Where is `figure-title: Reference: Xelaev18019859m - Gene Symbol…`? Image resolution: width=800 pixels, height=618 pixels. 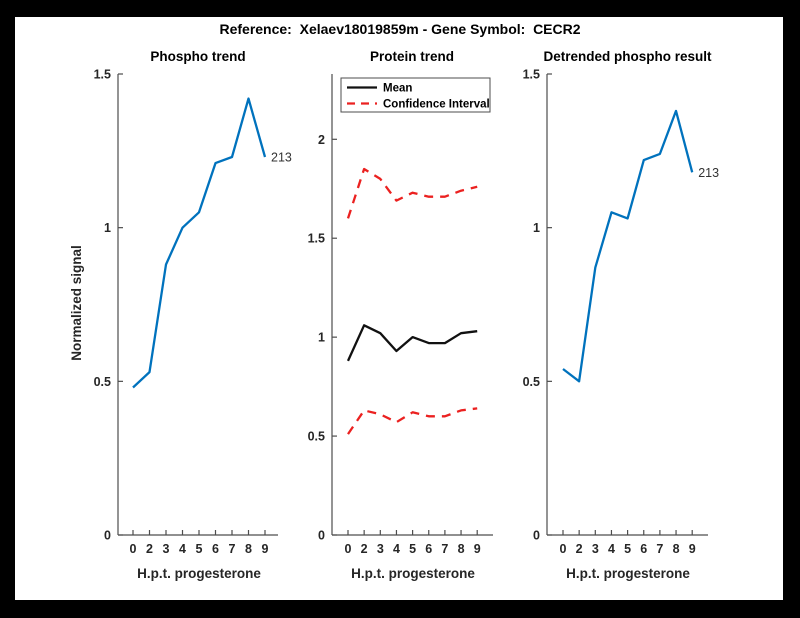
figure-title: Reference: Xelaev18019859m - Gene Symbol… is located at coordinates (400, 29).